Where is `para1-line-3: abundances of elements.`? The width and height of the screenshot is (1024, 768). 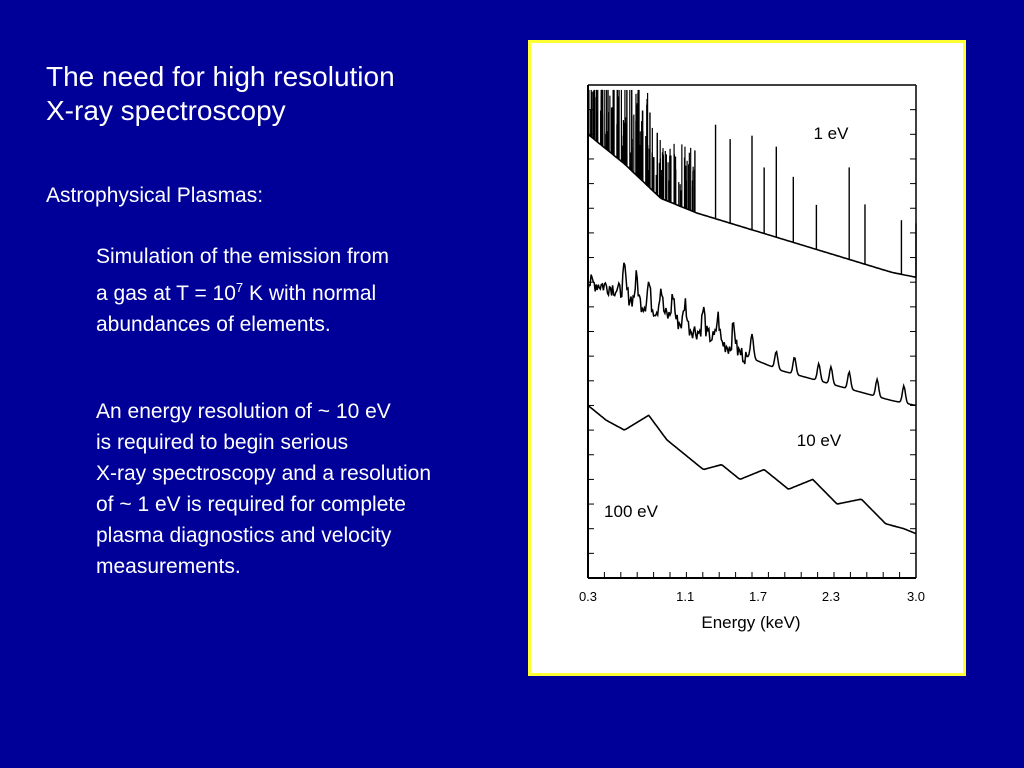 para1-line-3: abundances of elements. is located at coordinates (213, 324).